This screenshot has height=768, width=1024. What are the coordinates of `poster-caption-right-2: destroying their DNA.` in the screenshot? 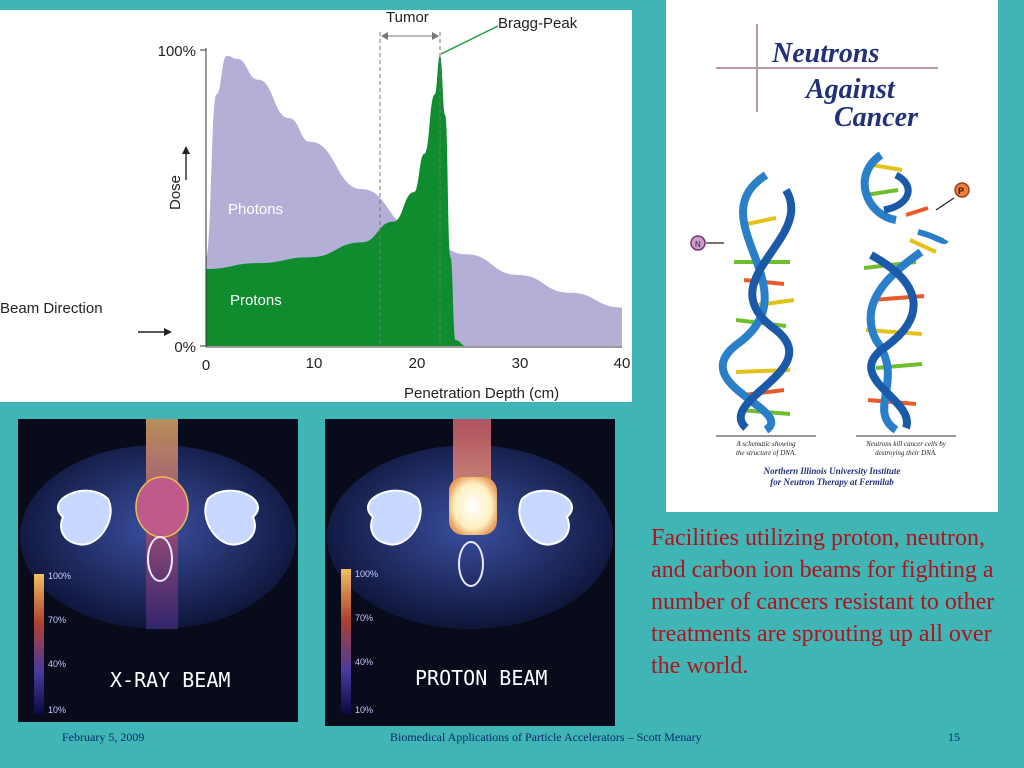 It's located at (906, 453).